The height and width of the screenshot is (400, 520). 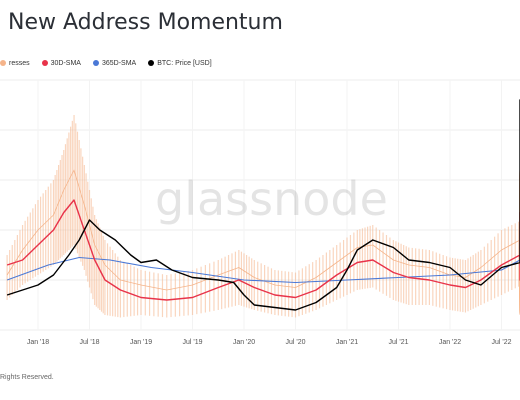 What do you see at coordinates (295, 342) in the screenshot?
I see `x-tick-label: Jul '20` at bounding box center [295, 342].